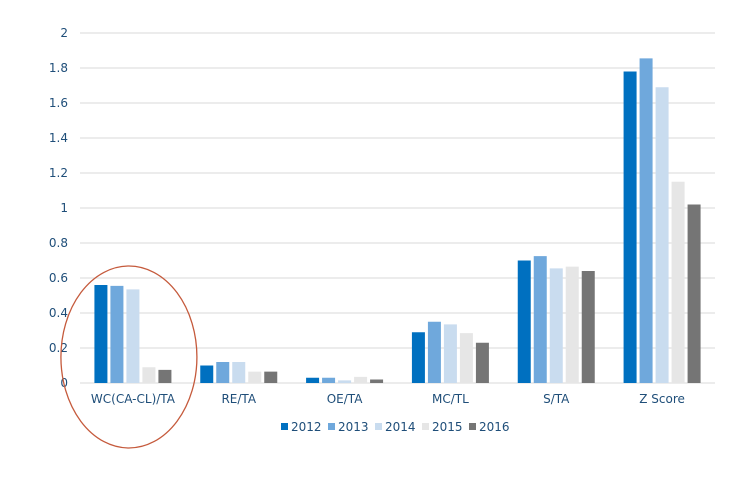  I want to click on legend-label: 2012, so click(306, 427).